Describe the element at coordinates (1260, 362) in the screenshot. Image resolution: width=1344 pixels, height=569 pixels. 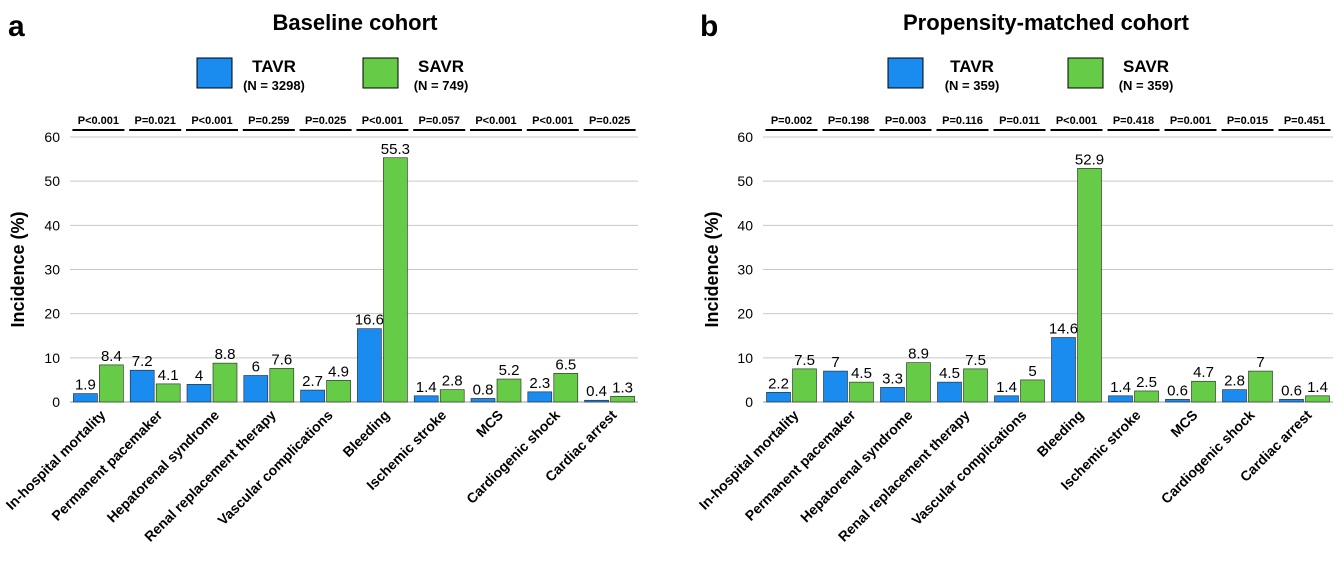
I see `data-label: 7` at that location.